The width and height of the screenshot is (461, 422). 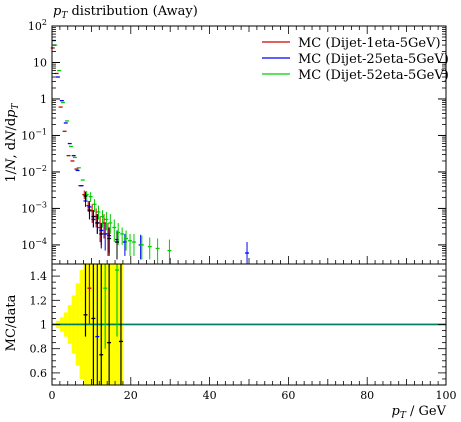 I want to click on legend-label-1: MC (Dijet-1eta-5GeV), so click(x=369, y=43).